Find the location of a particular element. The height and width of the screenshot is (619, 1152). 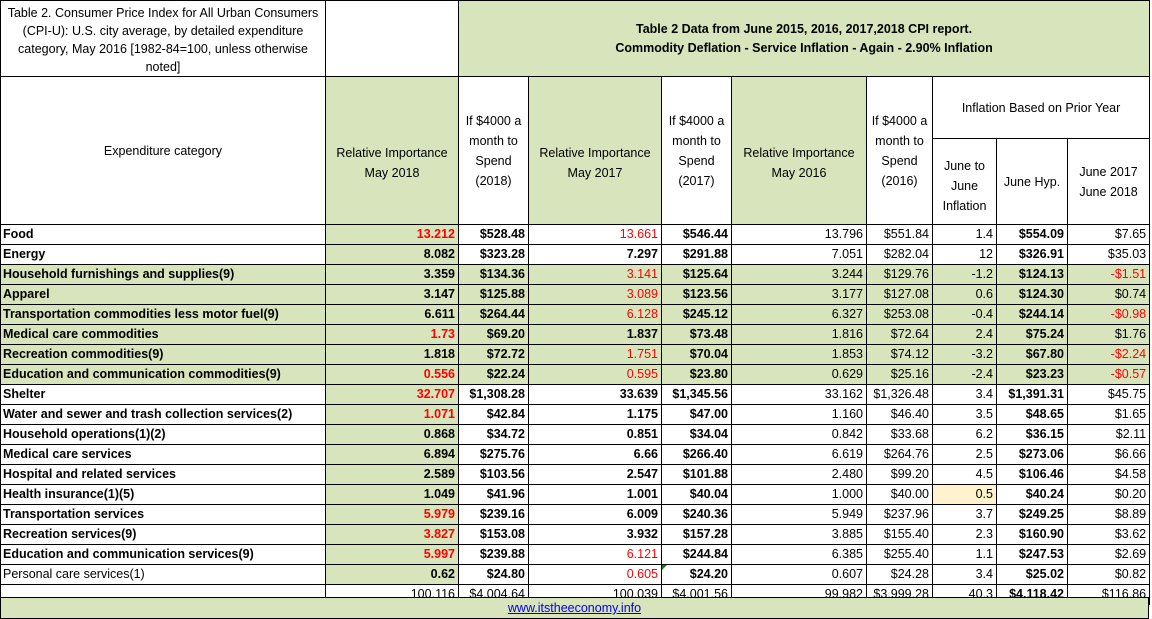

cell-spend2018: $125.88 is located at coordinates (493, 294).